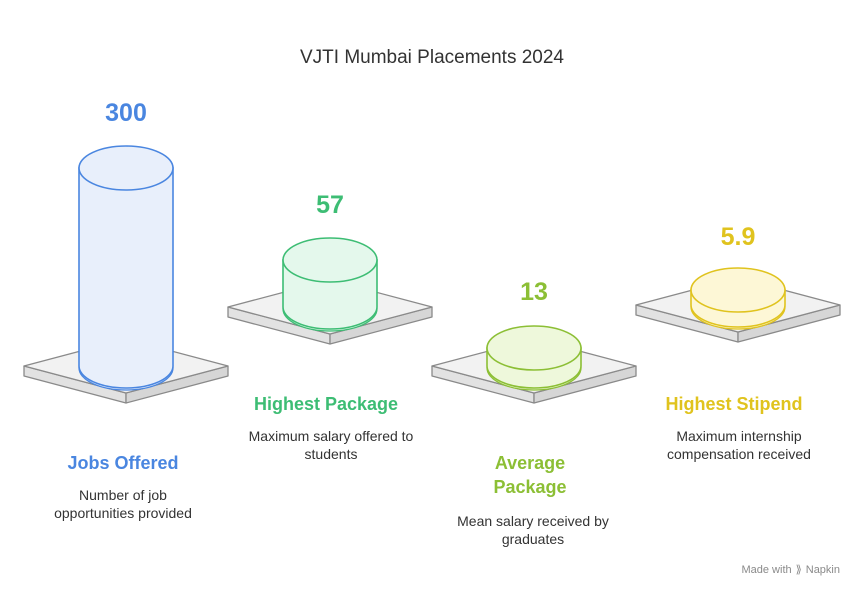 Image resolution: width=864 pixels, height=596 pixels. I want to click on average-package-value: 13, so click(534, 292).